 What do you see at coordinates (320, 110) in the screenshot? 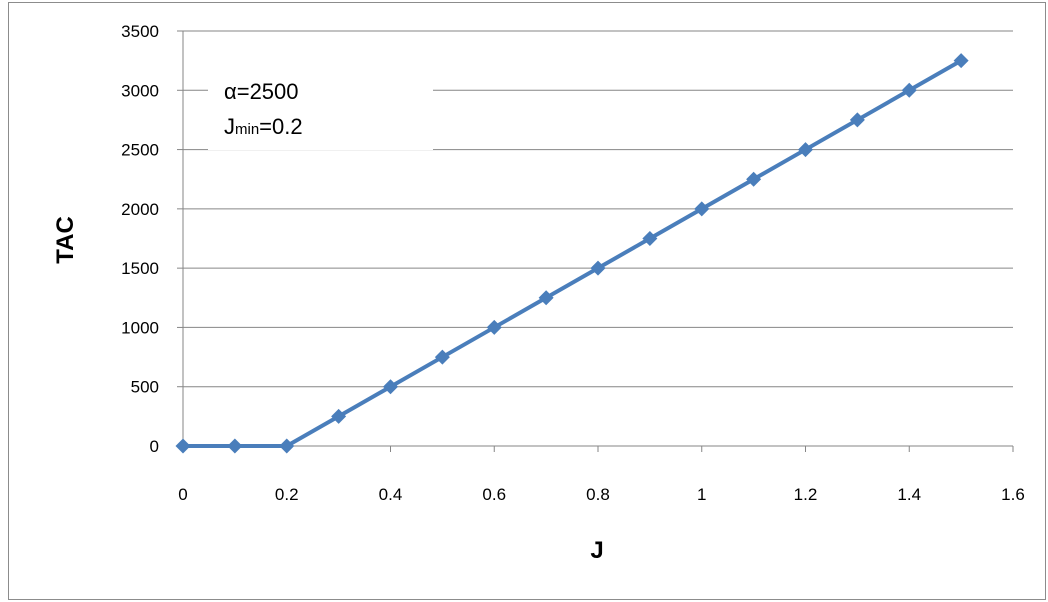
I see `annotation-box` at bounding box center [320, 110].